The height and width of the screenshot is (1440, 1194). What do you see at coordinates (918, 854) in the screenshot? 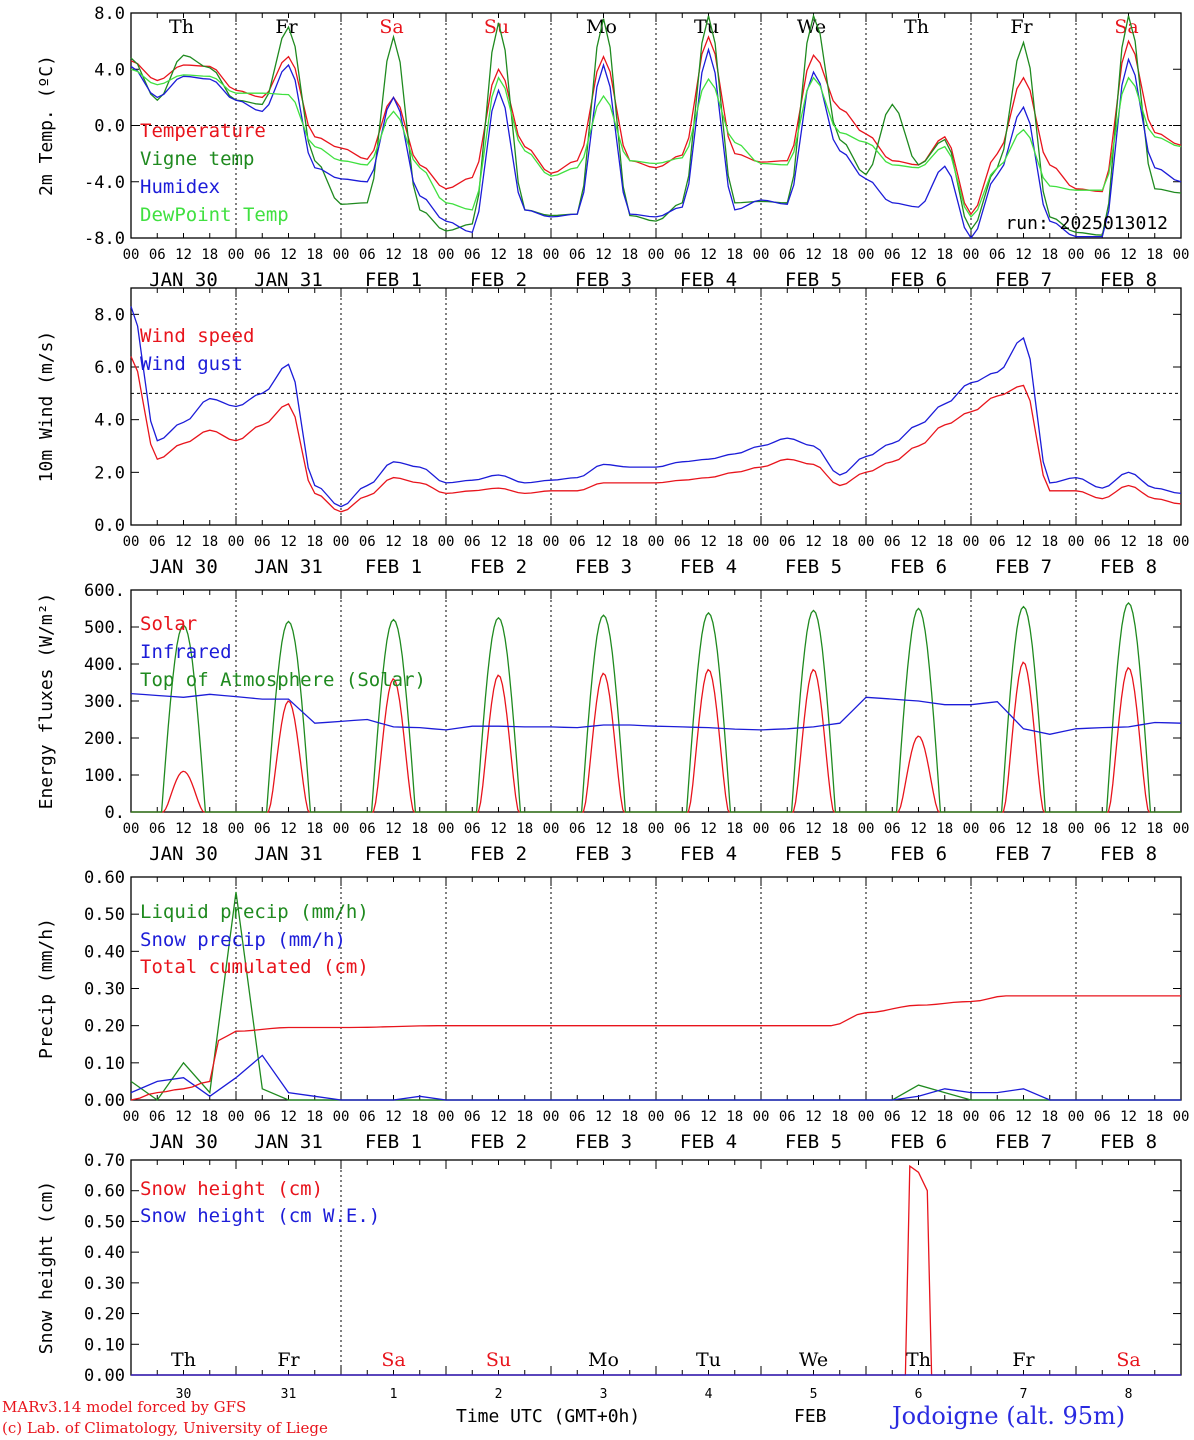
I see `date-label: FEB 6` at bounding box center [918, 854].